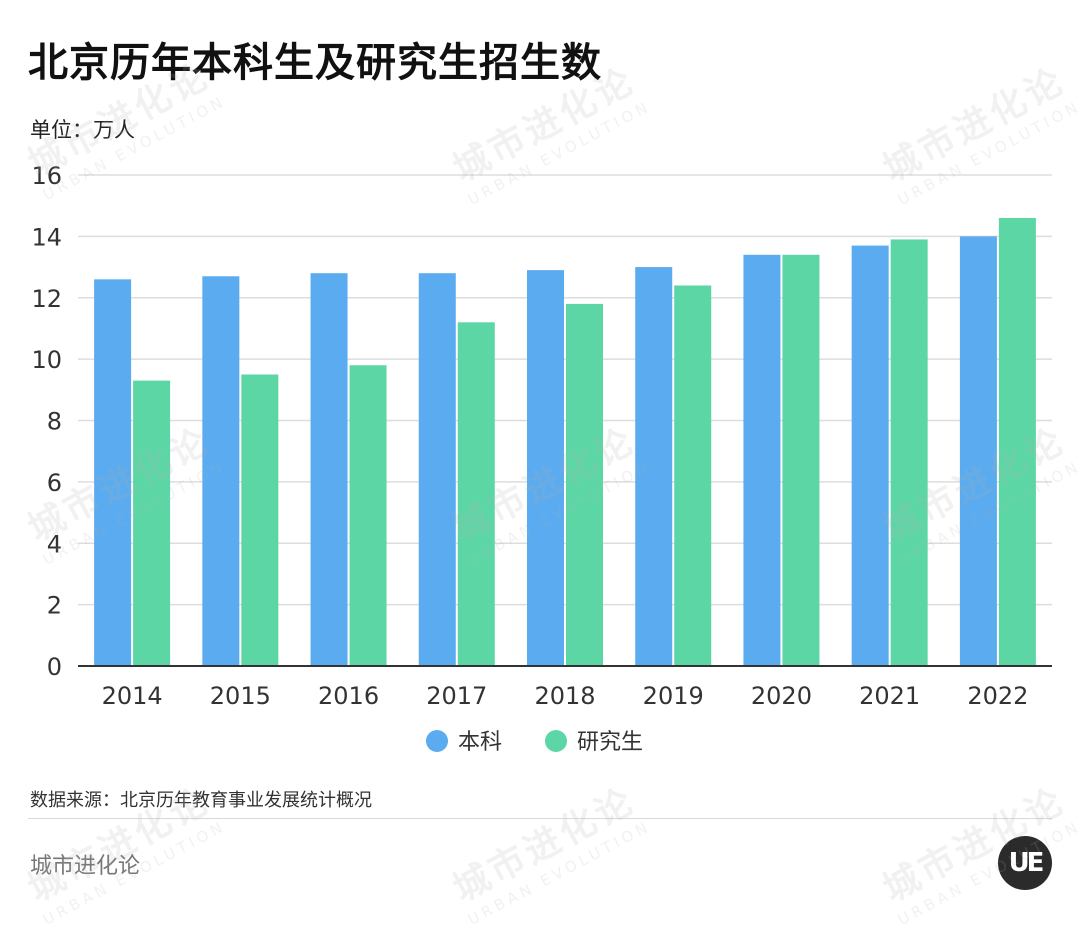 Image resolution: width=1080 pixels, height=929 pixels. What do you see at coordinates (564, 696) in the screenshot?
I see `x-tick-label: 2018` at bounding box center [564, 696].